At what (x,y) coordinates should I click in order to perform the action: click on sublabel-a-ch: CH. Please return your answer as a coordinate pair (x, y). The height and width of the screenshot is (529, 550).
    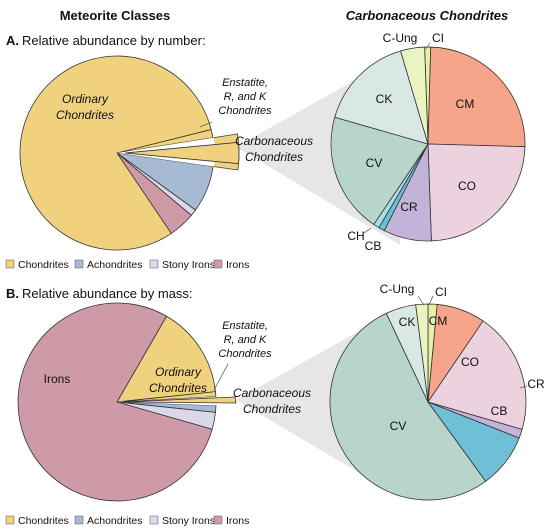
    Looking at the image, I should click on (355, 236).